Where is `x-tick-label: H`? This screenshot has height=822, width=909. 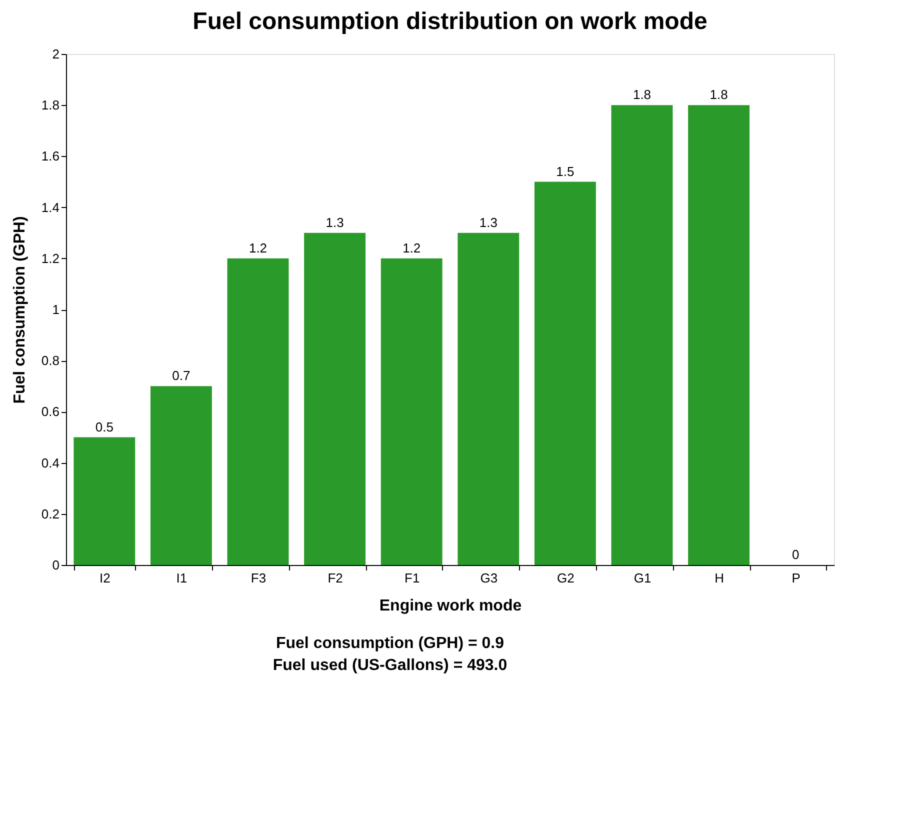 x-tick-label: H is located at coordinates (719, 578).